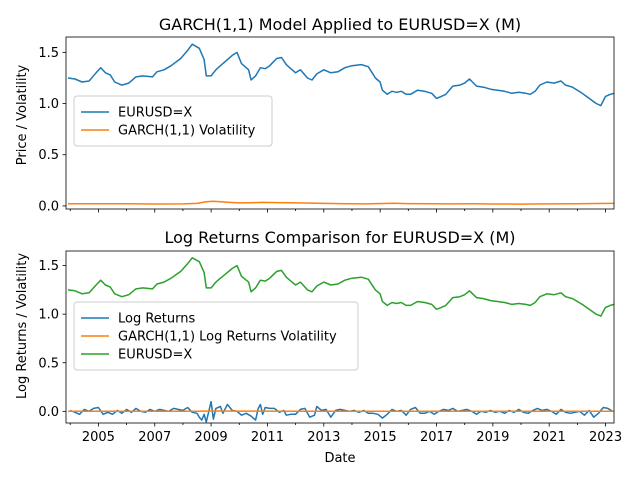  What do you see at coordinates (380, 437) in the screenshot?
I see `bottom-x-tick-label: 2015` at bounding box center [380, 437].